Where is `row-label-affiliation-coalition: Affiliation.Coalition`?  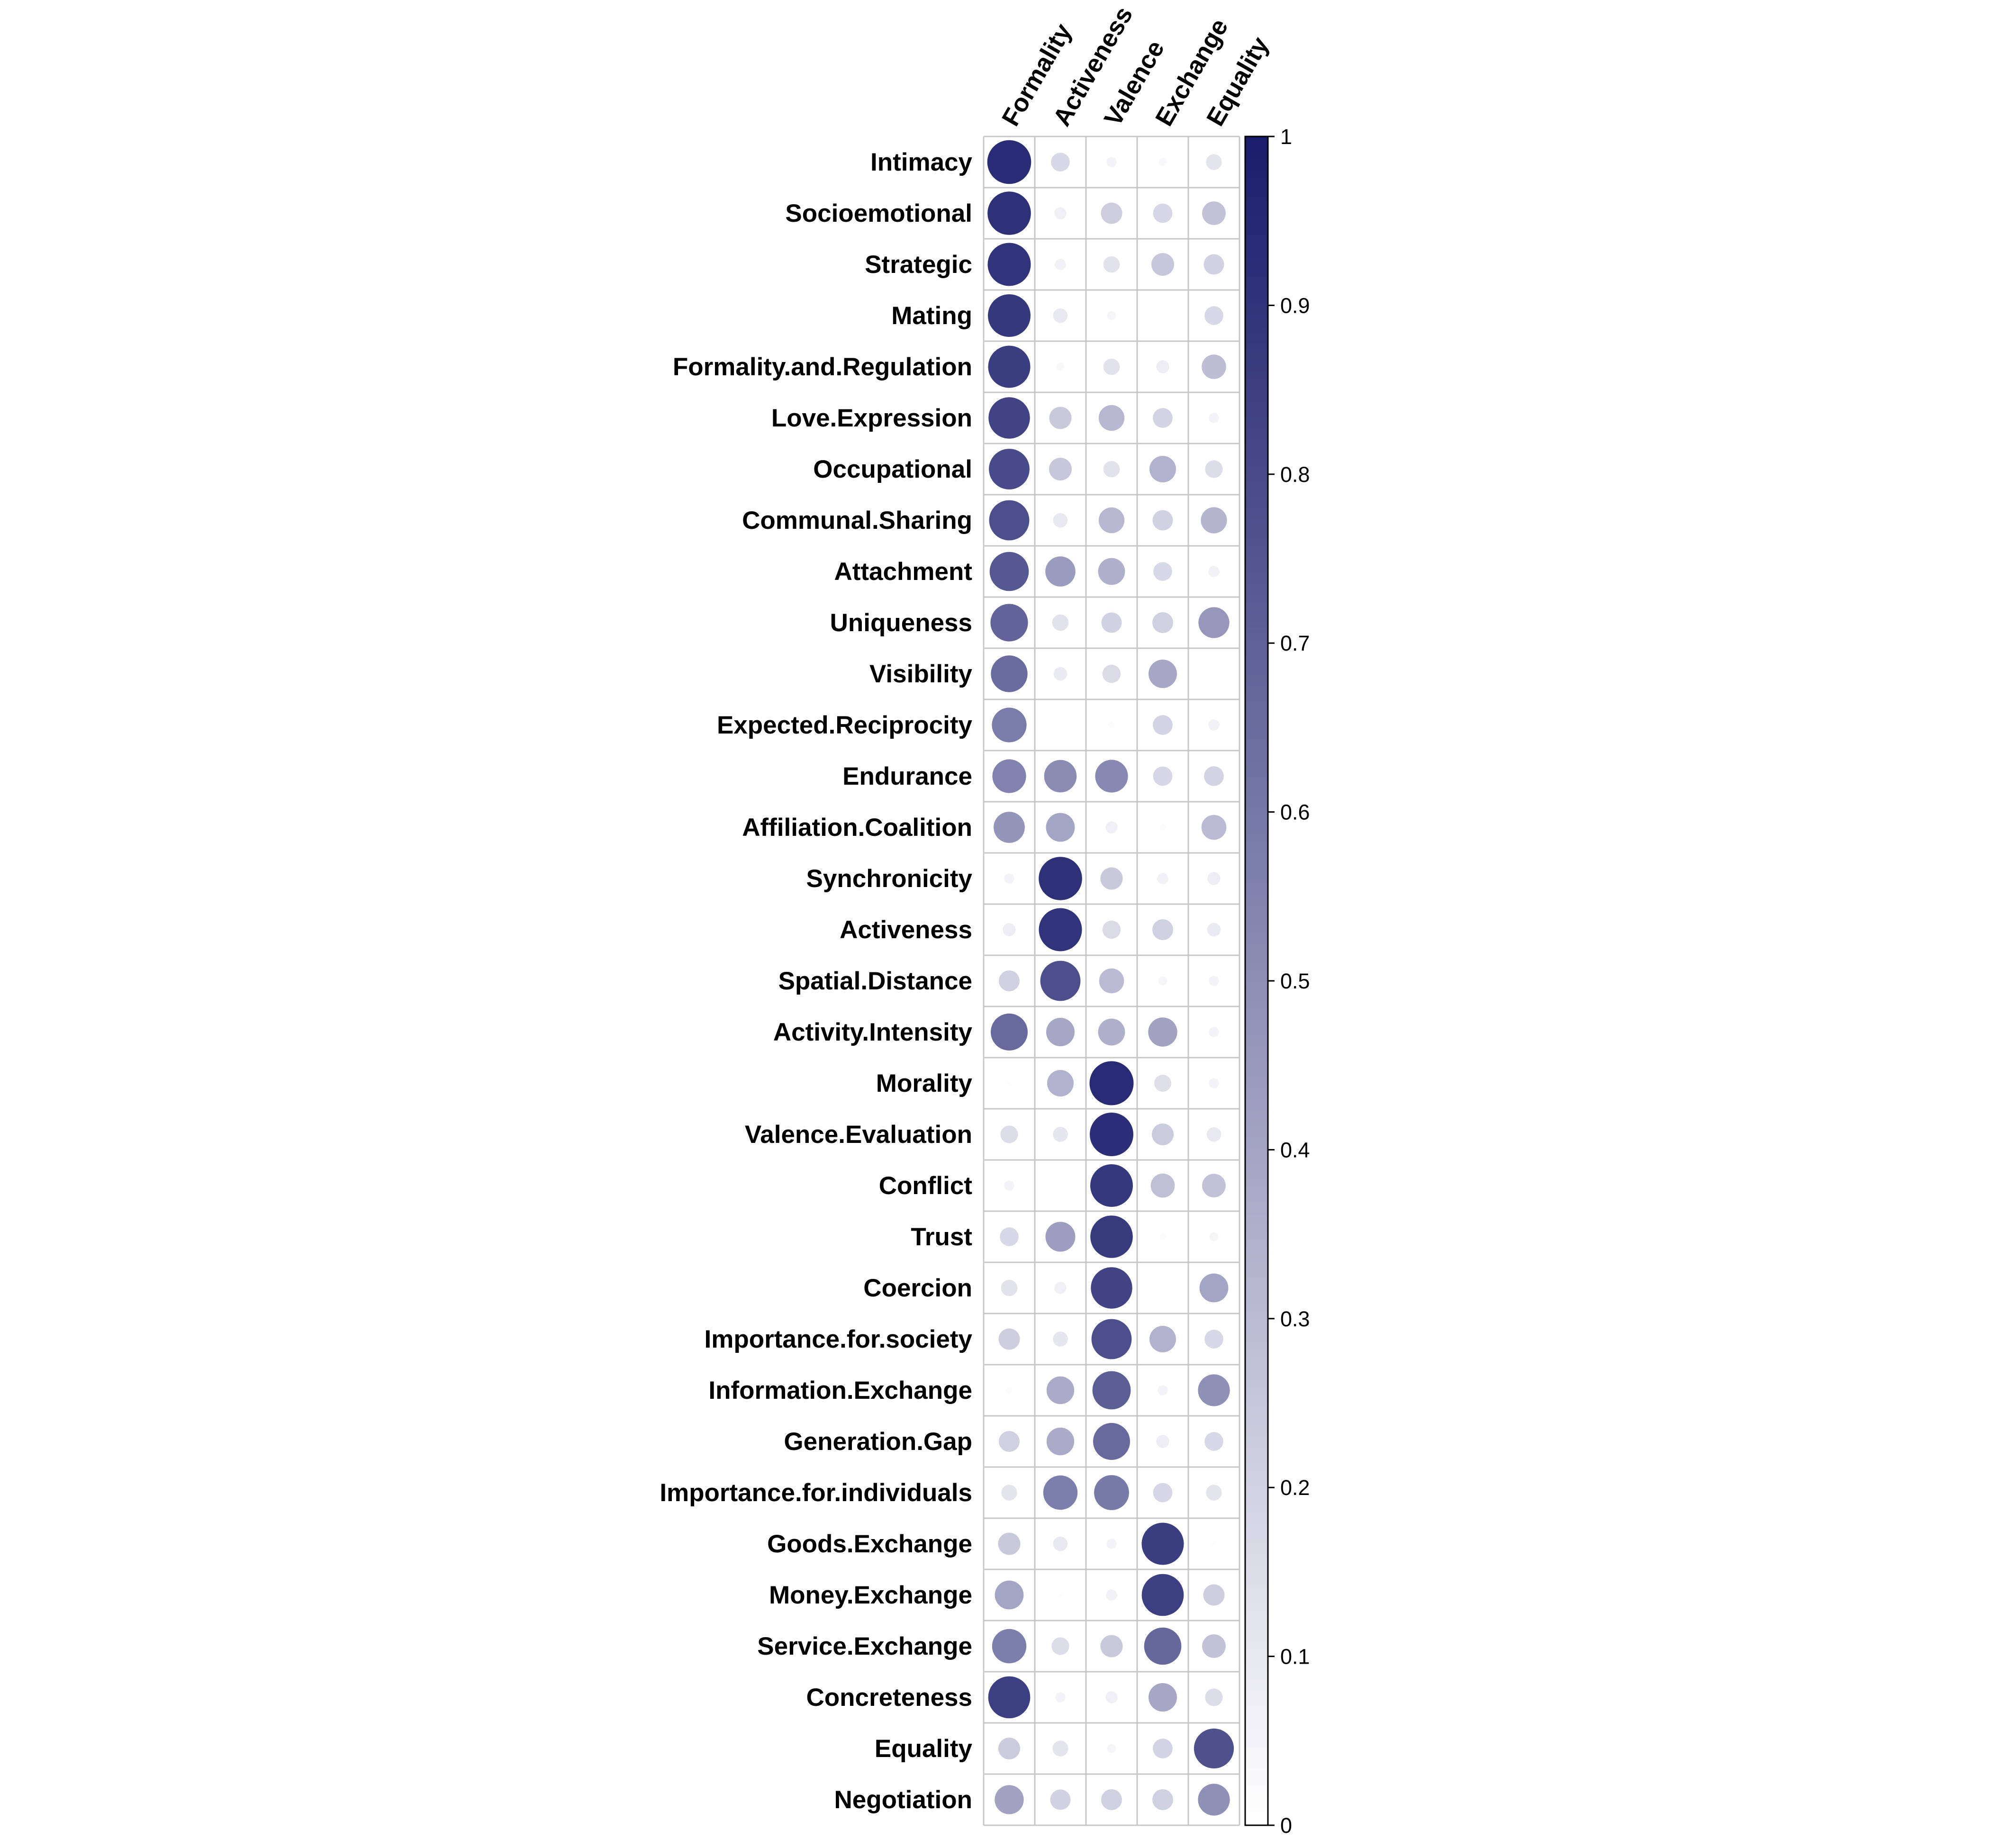 row-label-affiliation-coalition: Affiliation.Coalition is located at coordinates (857, 828).